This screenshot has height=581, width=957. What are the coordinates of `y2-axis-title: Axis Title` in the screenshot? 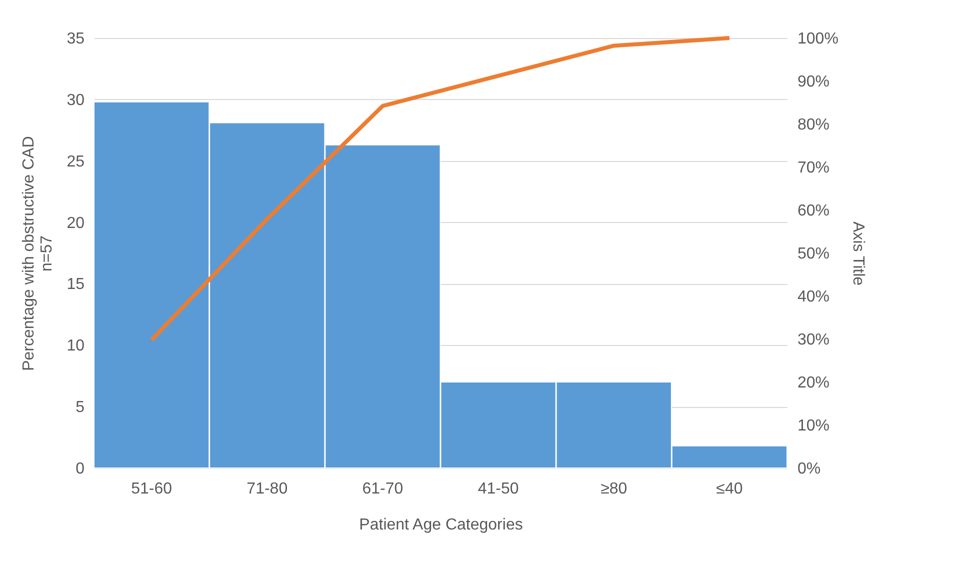 It's located at (857, 253).